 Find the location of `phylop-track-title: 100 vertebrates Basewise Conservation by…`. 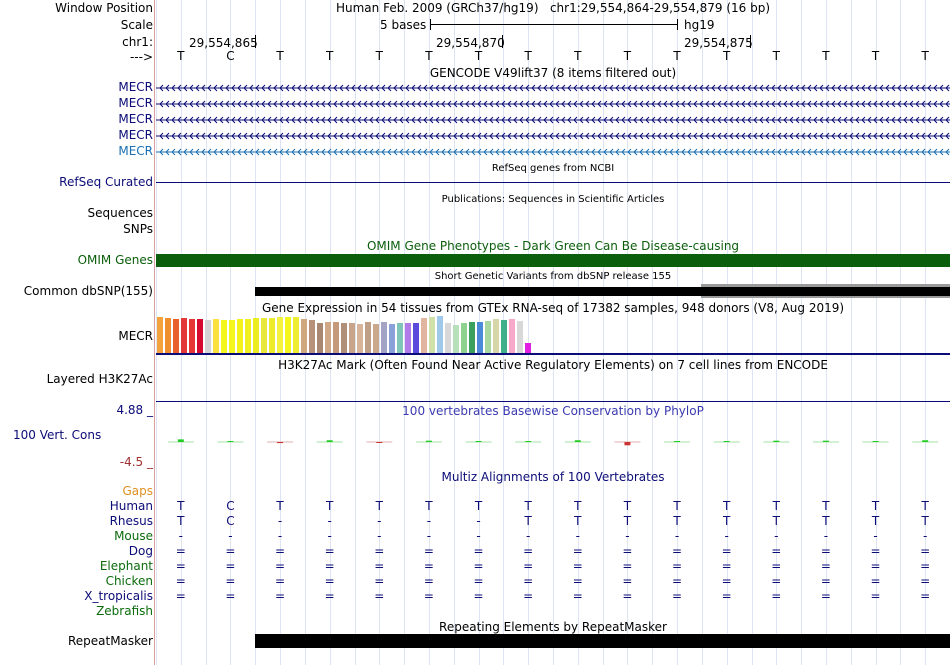

phylop-track-title: 100 vertebrates Basewise Conservation by… is located at coordinates (553, 411).